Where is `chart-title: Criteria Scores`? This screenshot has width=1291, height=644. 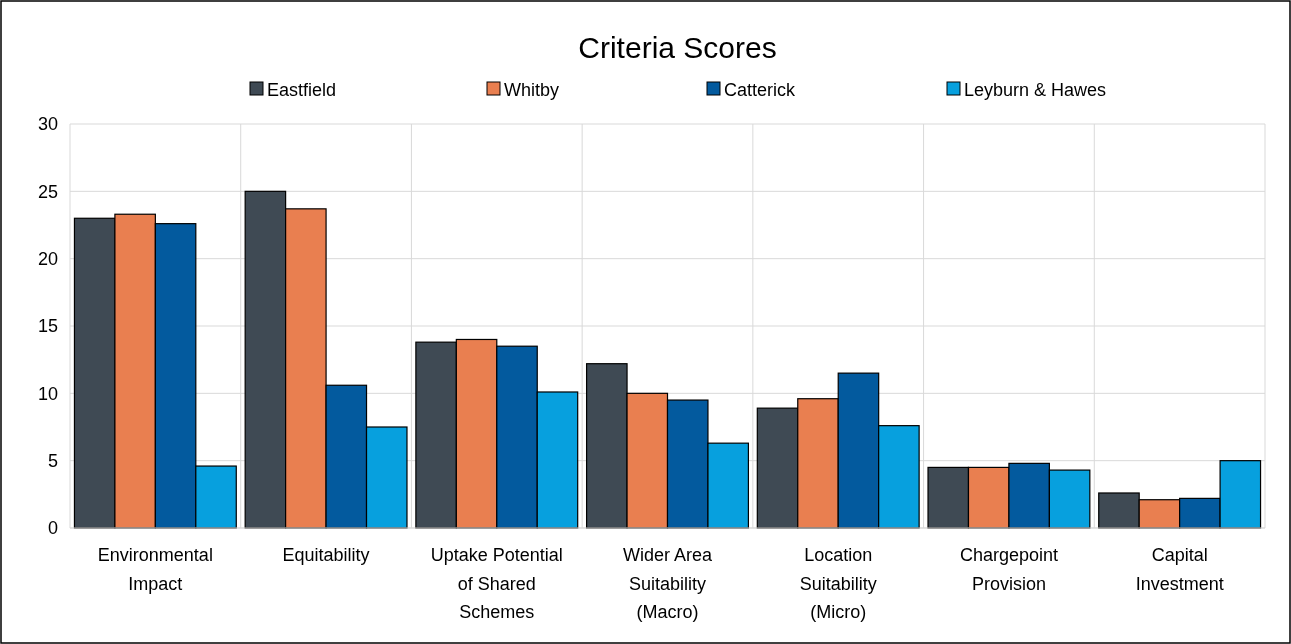 chart-title: Criteria Scores is located at coordinates (677, 47).